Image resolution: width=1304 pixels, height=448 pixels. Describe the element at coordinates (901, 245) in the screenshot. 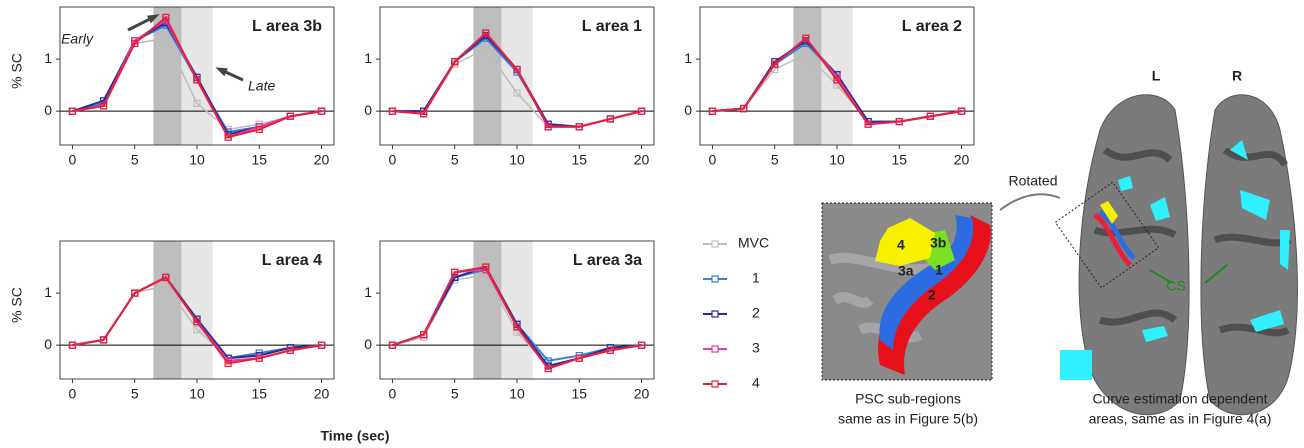

I see `region-label: 4` at that location.